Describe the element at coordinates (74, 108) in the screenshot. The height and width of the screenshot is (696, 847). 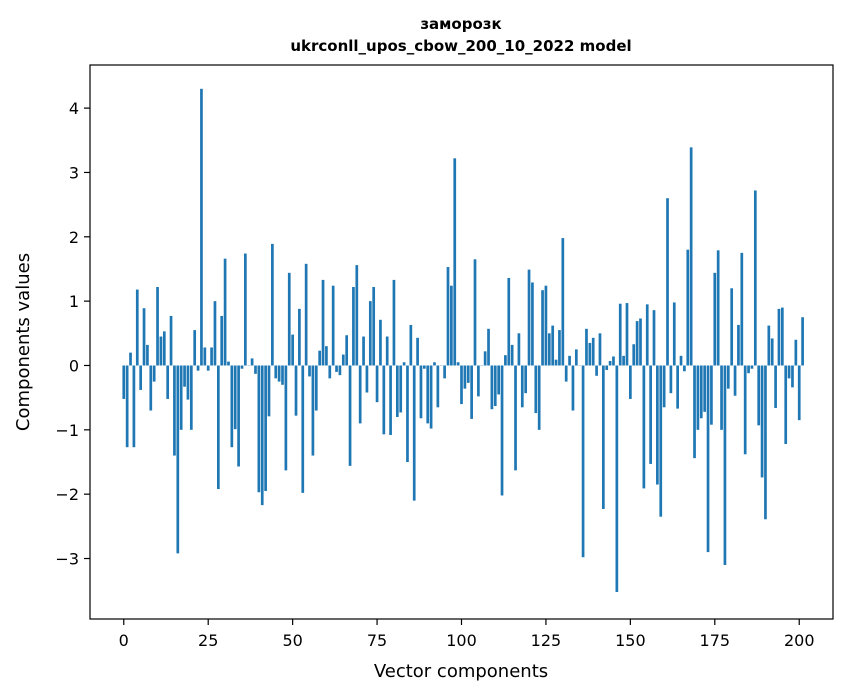
I see `y-tick-label: 4` at that location.